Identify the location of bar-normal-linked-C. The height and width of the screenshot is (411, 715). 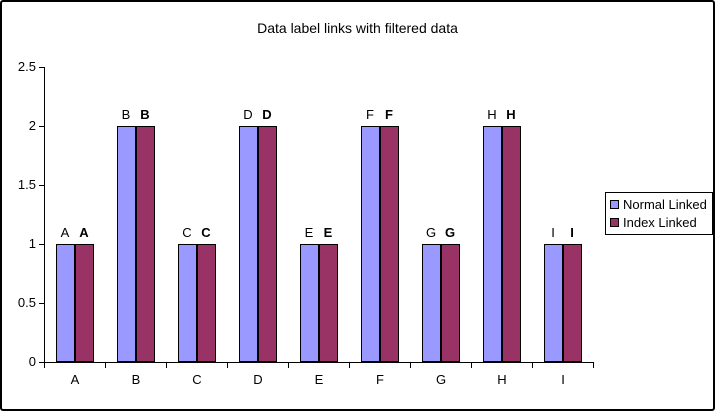
(187, 303).